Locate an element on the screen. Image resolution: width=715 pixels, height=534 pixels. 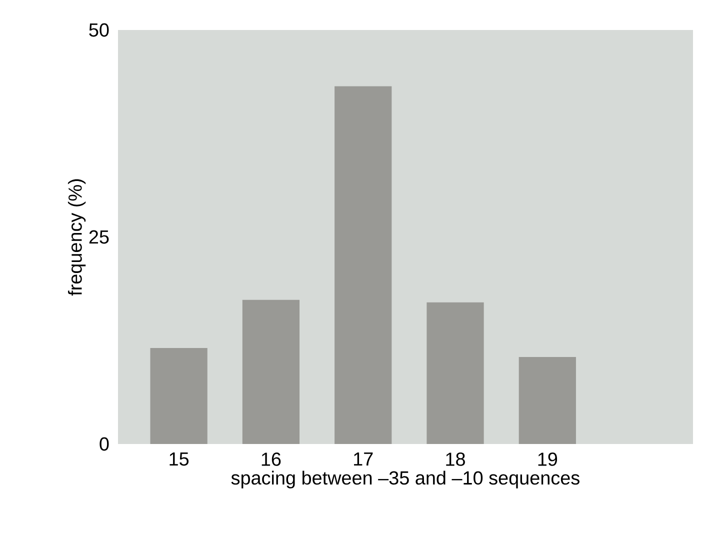
x-tick-label: 19 is located at coordinates (548, 459).